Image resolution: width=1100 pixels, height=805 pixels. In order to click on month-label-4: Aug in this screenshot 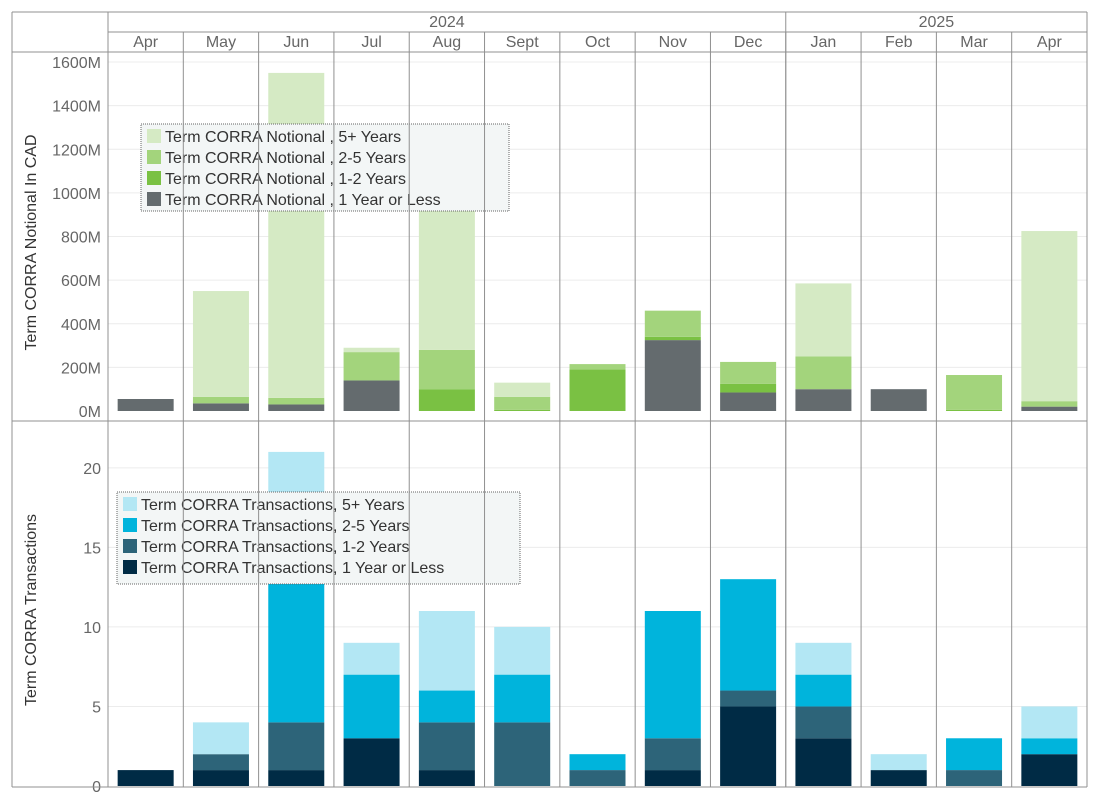, I will do `click(447, 42)`.